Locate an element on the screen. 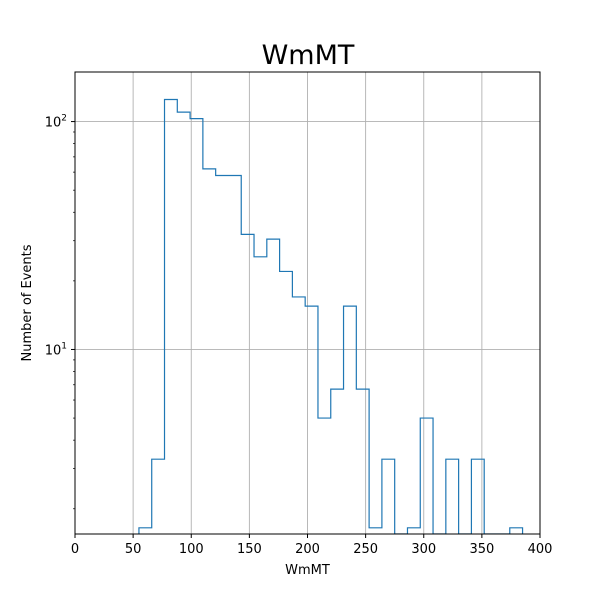 The width and height of the screenshot is (600, 600). x-axis-label: WmMT is located at coordinates (307, 570).